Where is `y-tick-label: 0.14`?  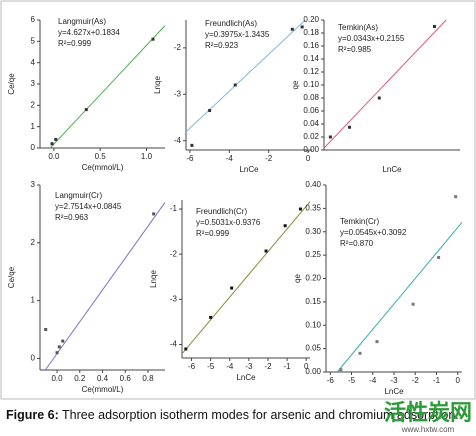
y-tick-label: 0.14 is located at coordinates (311, 58).